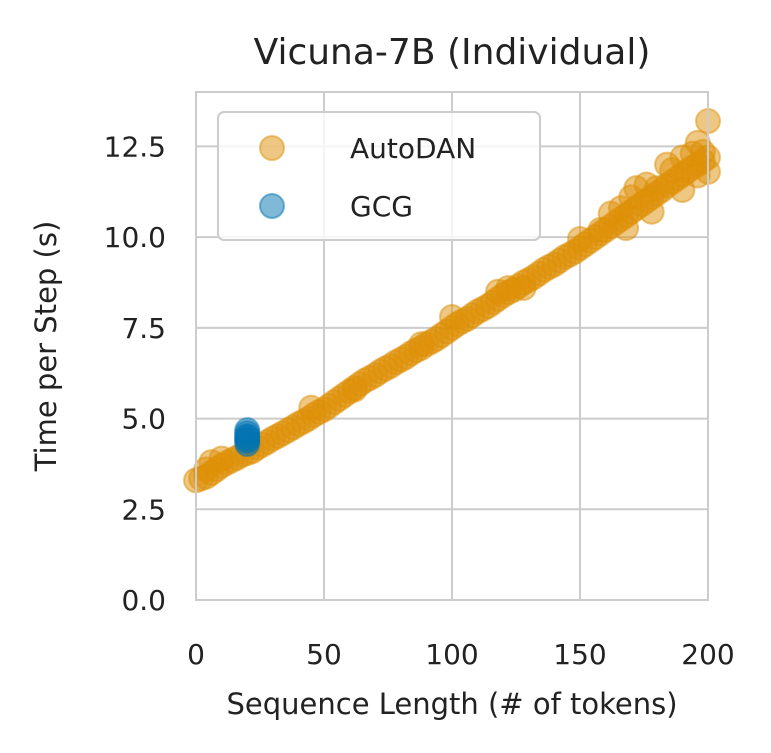 The image size is (771, 753). Describe the element at coordinates (324, 654) in the screenshot. I see `x-tick-label: 50` at that location.